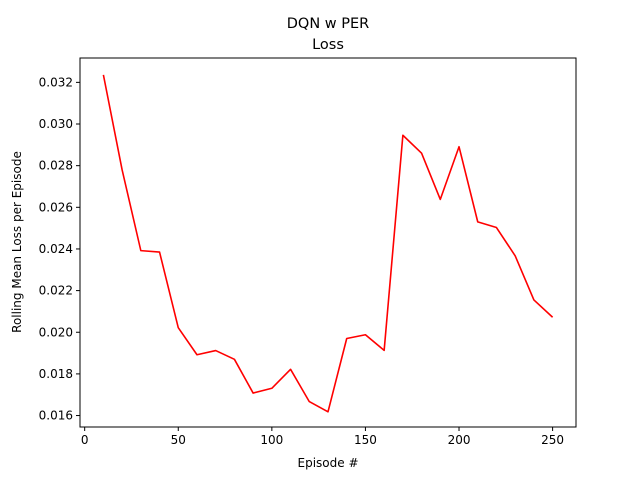 This screenshot has width=640, height=480. What do you see at coordinates (56, 332) in the screenshot?
I see `y-tick-label: 0.020` at bounding box center [56, 332].